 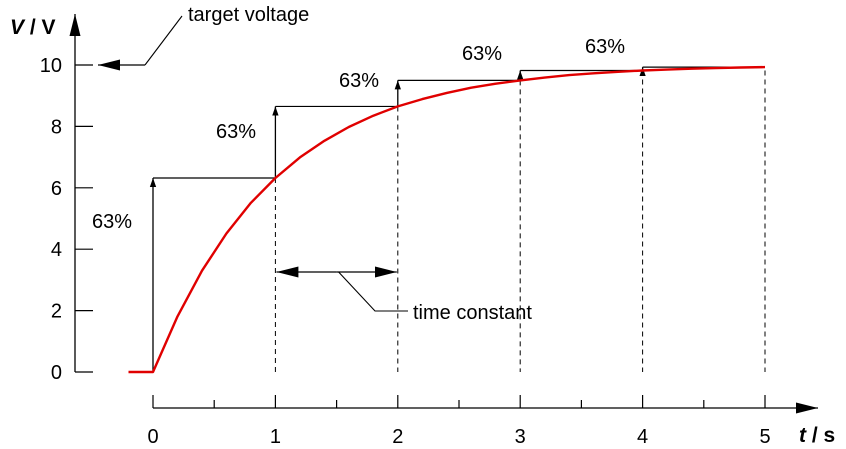 I want to click on x-tick-label-2: 2, so click(x=397, y=437).